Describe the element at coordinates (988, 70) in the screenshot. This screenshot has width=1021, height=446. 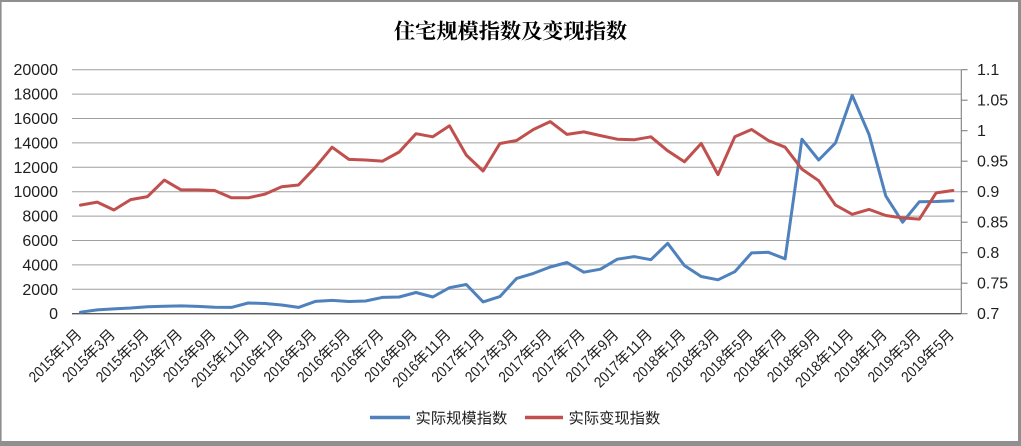
I see `svg-text: 1.1` at that location.